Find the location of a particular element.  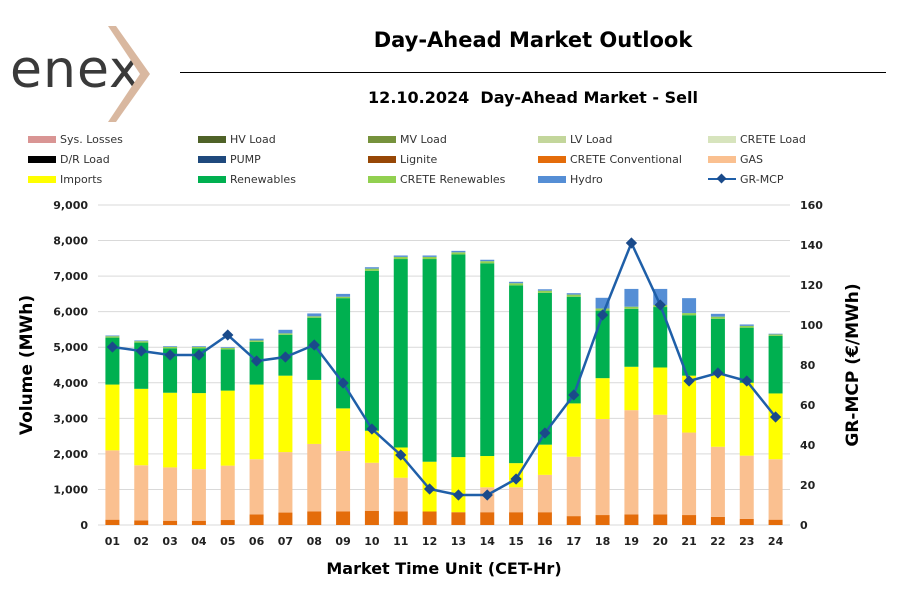

x-tick-label: 22 is located at coordinates (717, 541).